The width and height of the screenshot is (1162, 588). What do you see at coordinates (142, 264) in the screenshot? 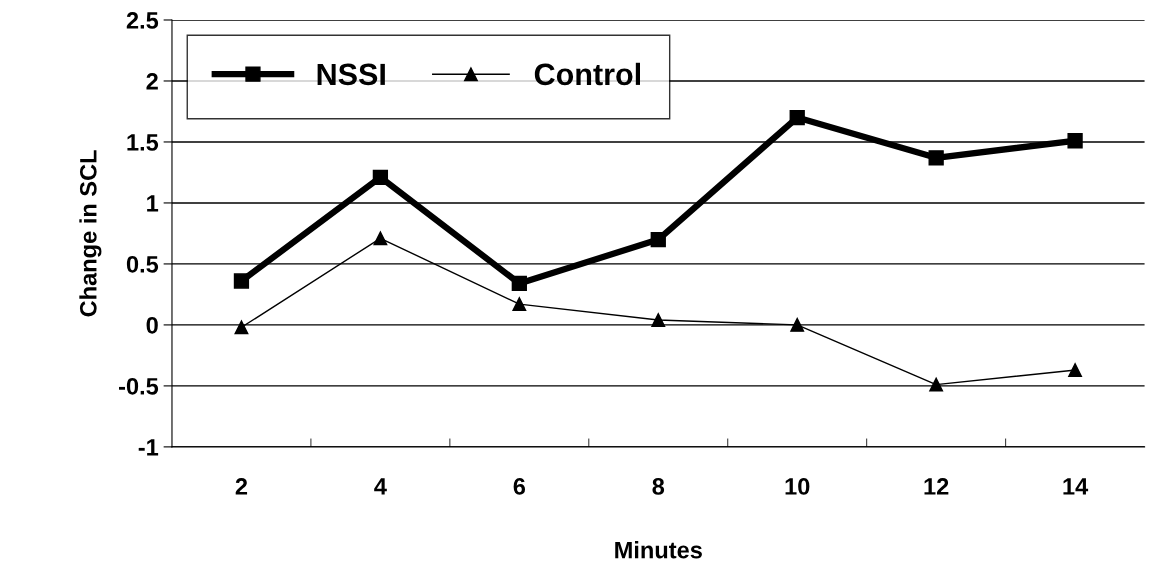
I see `y-tick-label: 0.5` at bounding box center [142, 264].